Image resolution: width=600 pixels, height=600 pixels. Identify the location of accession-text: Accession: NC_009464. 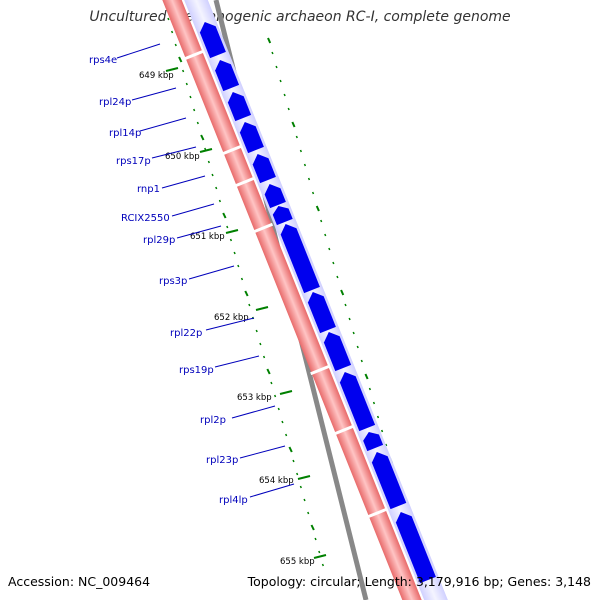
(79, 581).